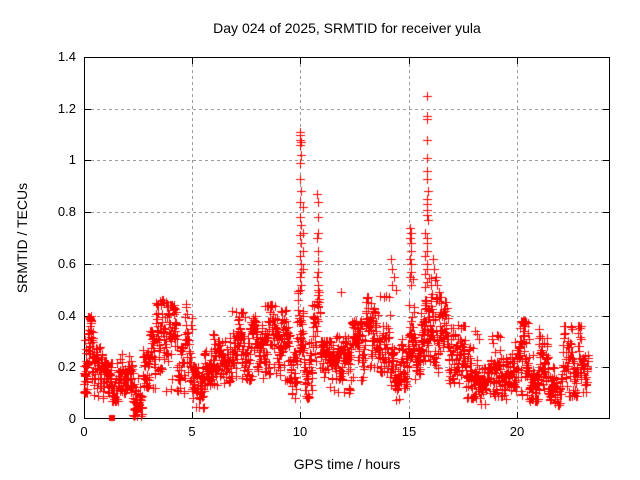 The image size is (640, 480). What do you see at coordinates (72, 418) in the screenshot?
I see `y-tick-label-0: 0` at bounding box center [72, 418].